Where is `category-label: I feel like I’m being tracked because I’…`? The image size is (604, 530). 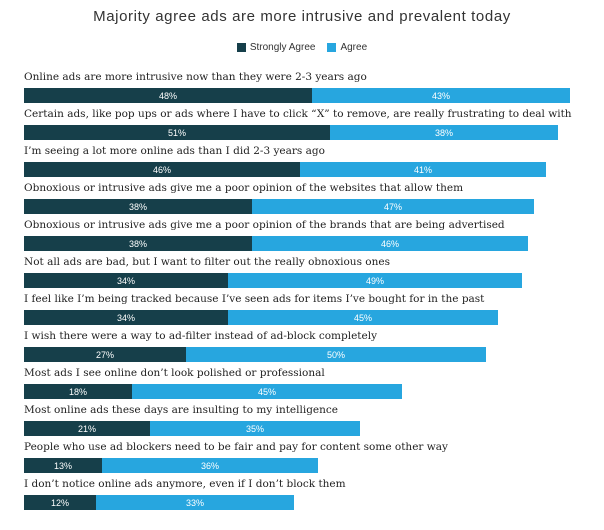
category-label: I feel like I’m being tracked because I’… is located at coordinates (254, 299).